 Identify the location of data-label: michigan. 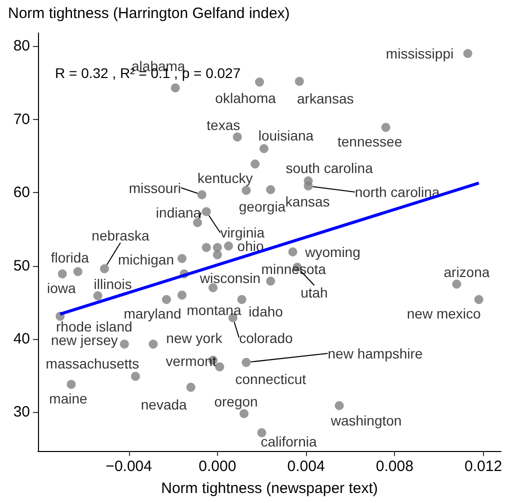
(146, 259).